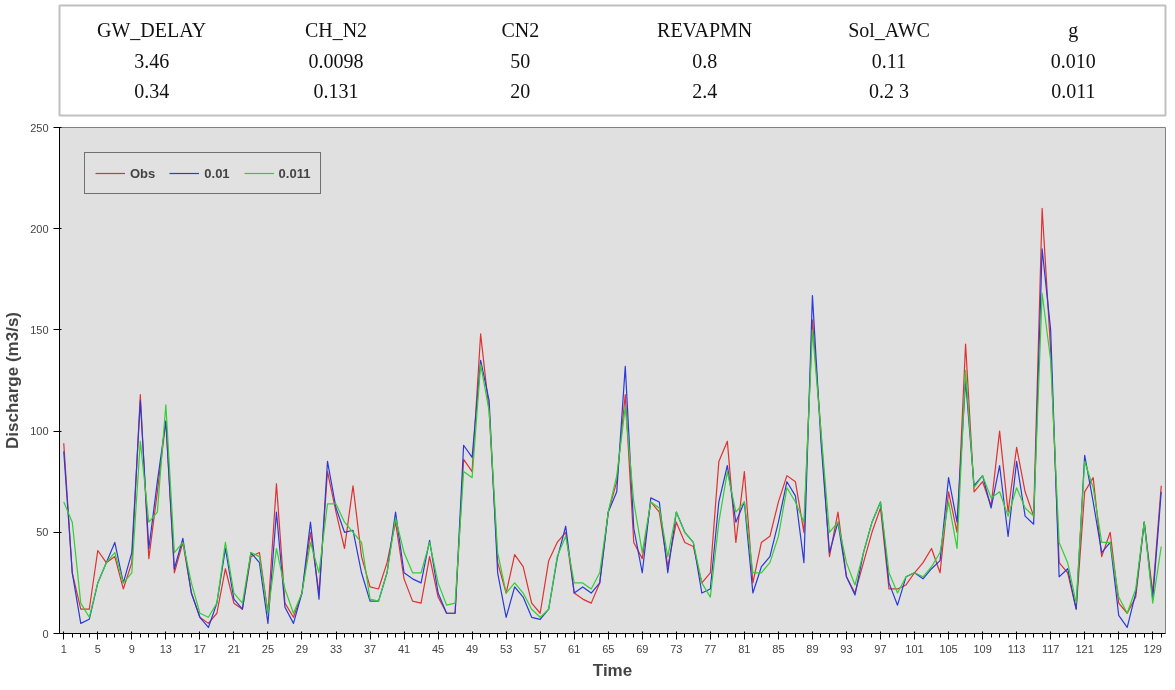 The height and width of the screenshot is (690, 1175). What do you see at coordinates (1073, 30) in the screenshot?
I see `category-label: g` at bounding box center [1073, 30].